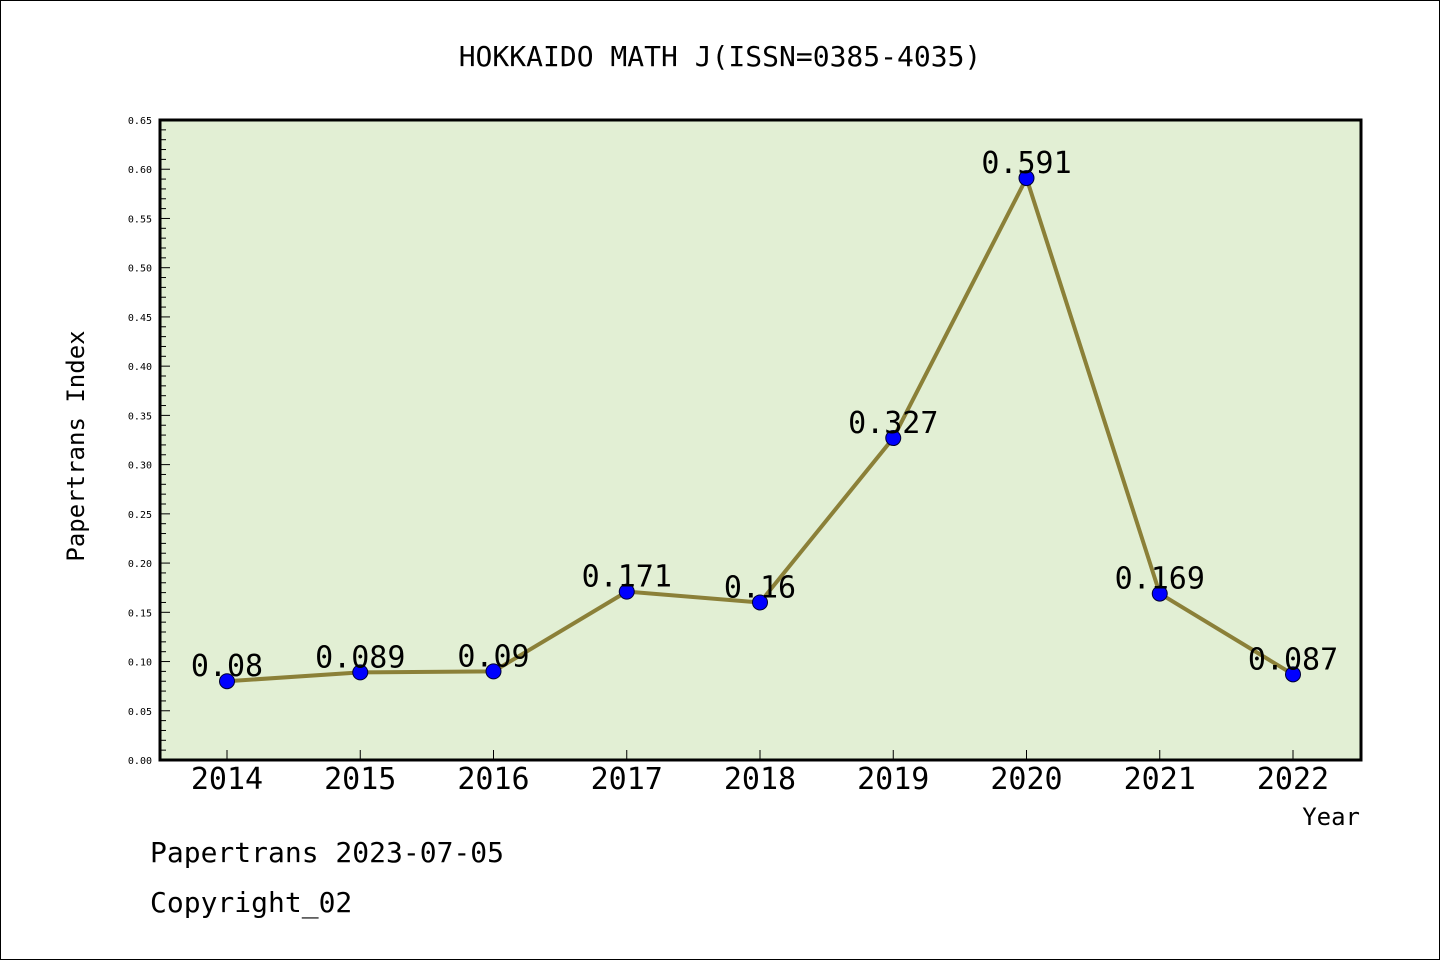 This screenshot has width=1440, height=960. I want to click on data-label: 0.171, so click(627, 577).